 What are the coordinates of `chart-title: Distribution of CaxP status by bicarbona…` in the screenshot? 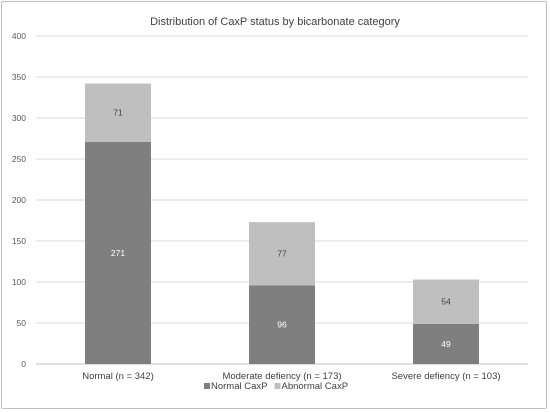 It's located at (275, 22).